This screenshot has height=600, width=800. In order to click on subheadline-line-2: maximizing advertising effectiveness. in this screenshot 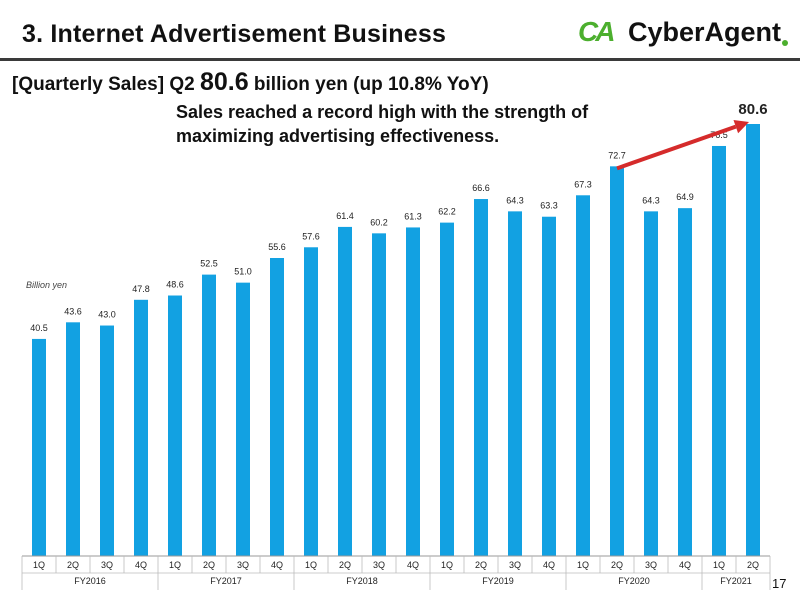, I will do `click(338, 136)`.